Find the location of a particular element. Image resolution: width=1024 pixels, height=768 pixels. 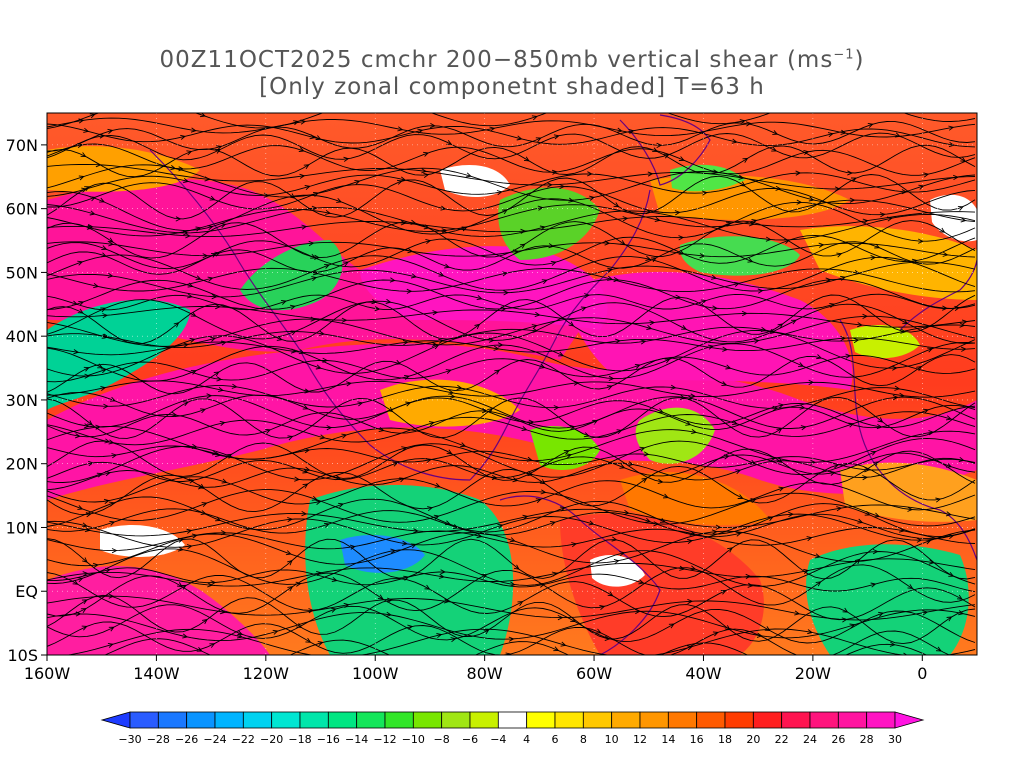

lon-tick-label: 0 is located at coordinates (922, 673).